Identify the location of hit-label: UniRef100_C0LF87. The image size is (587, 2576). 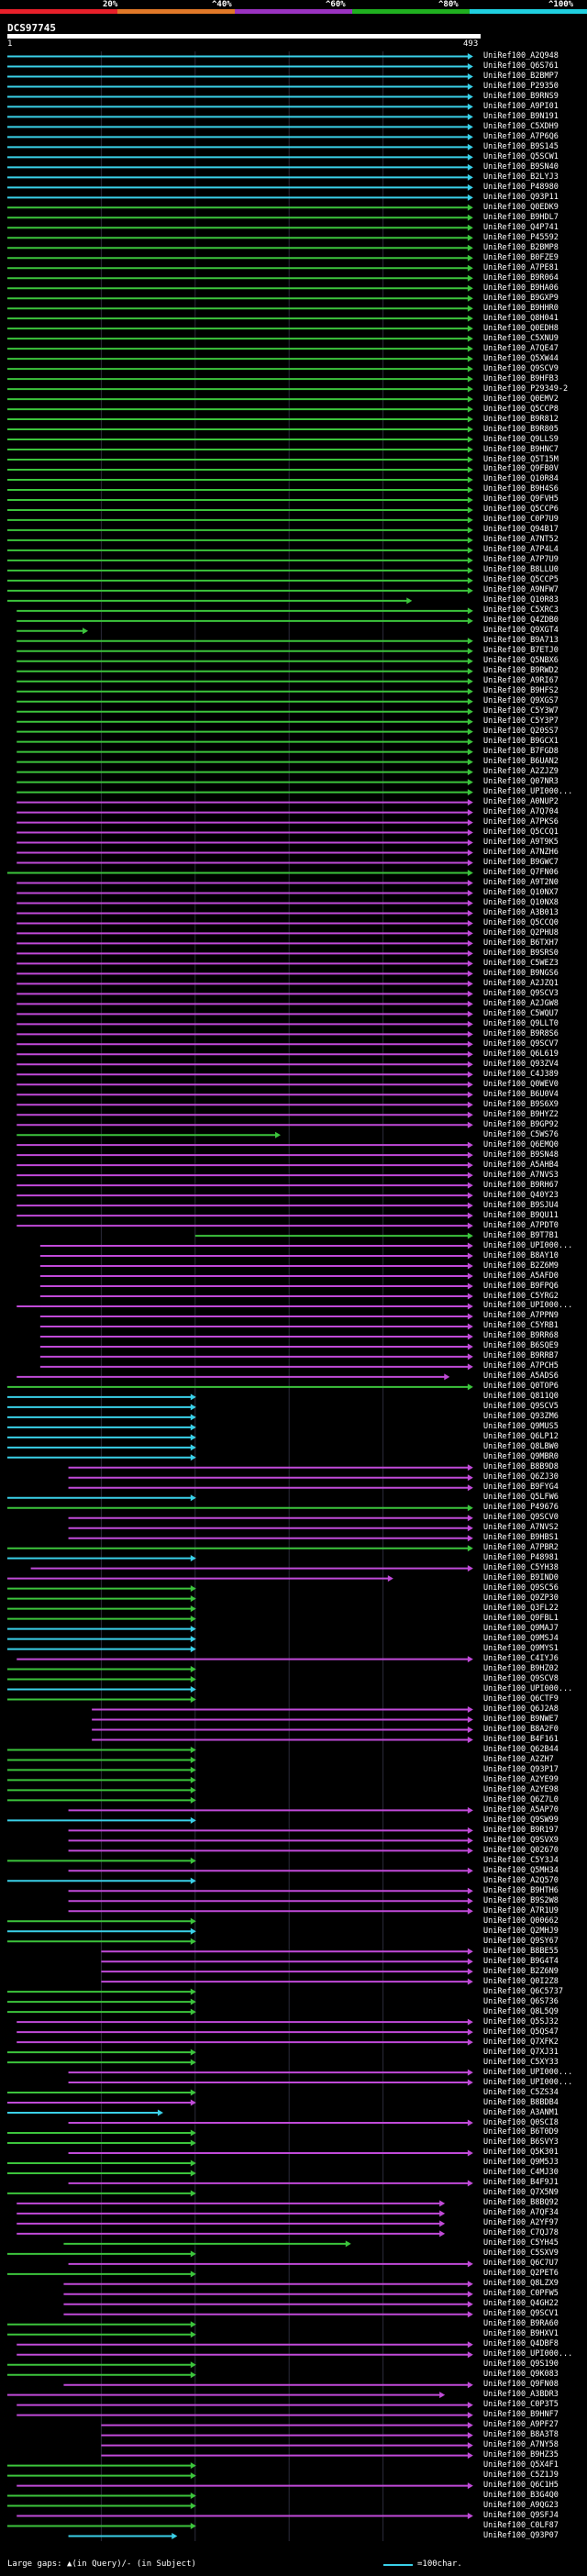
(521, 2526).